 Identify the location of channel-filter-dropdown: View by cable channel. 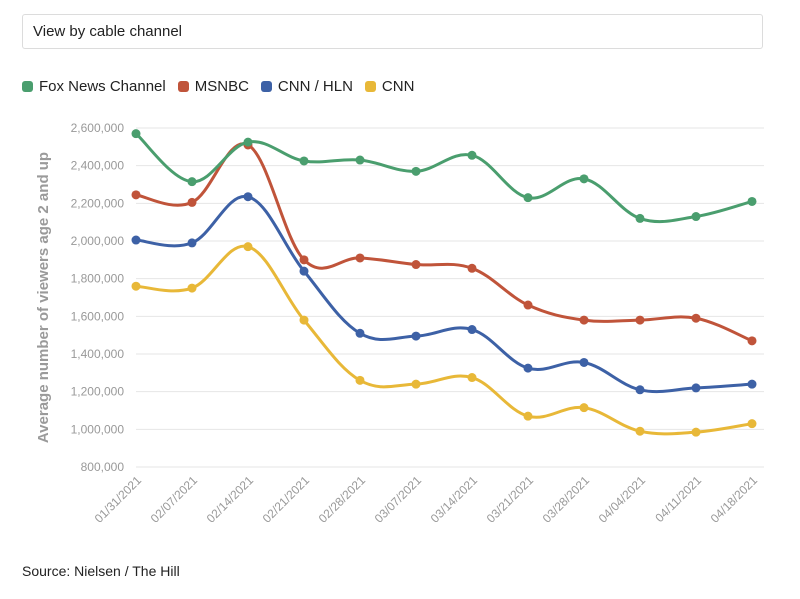
(392, 31).